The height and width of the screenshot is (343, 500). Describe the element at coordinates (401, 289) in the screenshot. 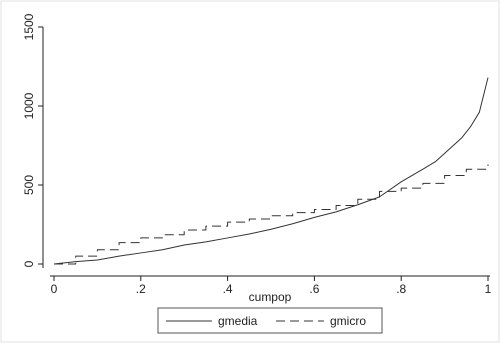

I see `x-tick-label: .8` at that location.